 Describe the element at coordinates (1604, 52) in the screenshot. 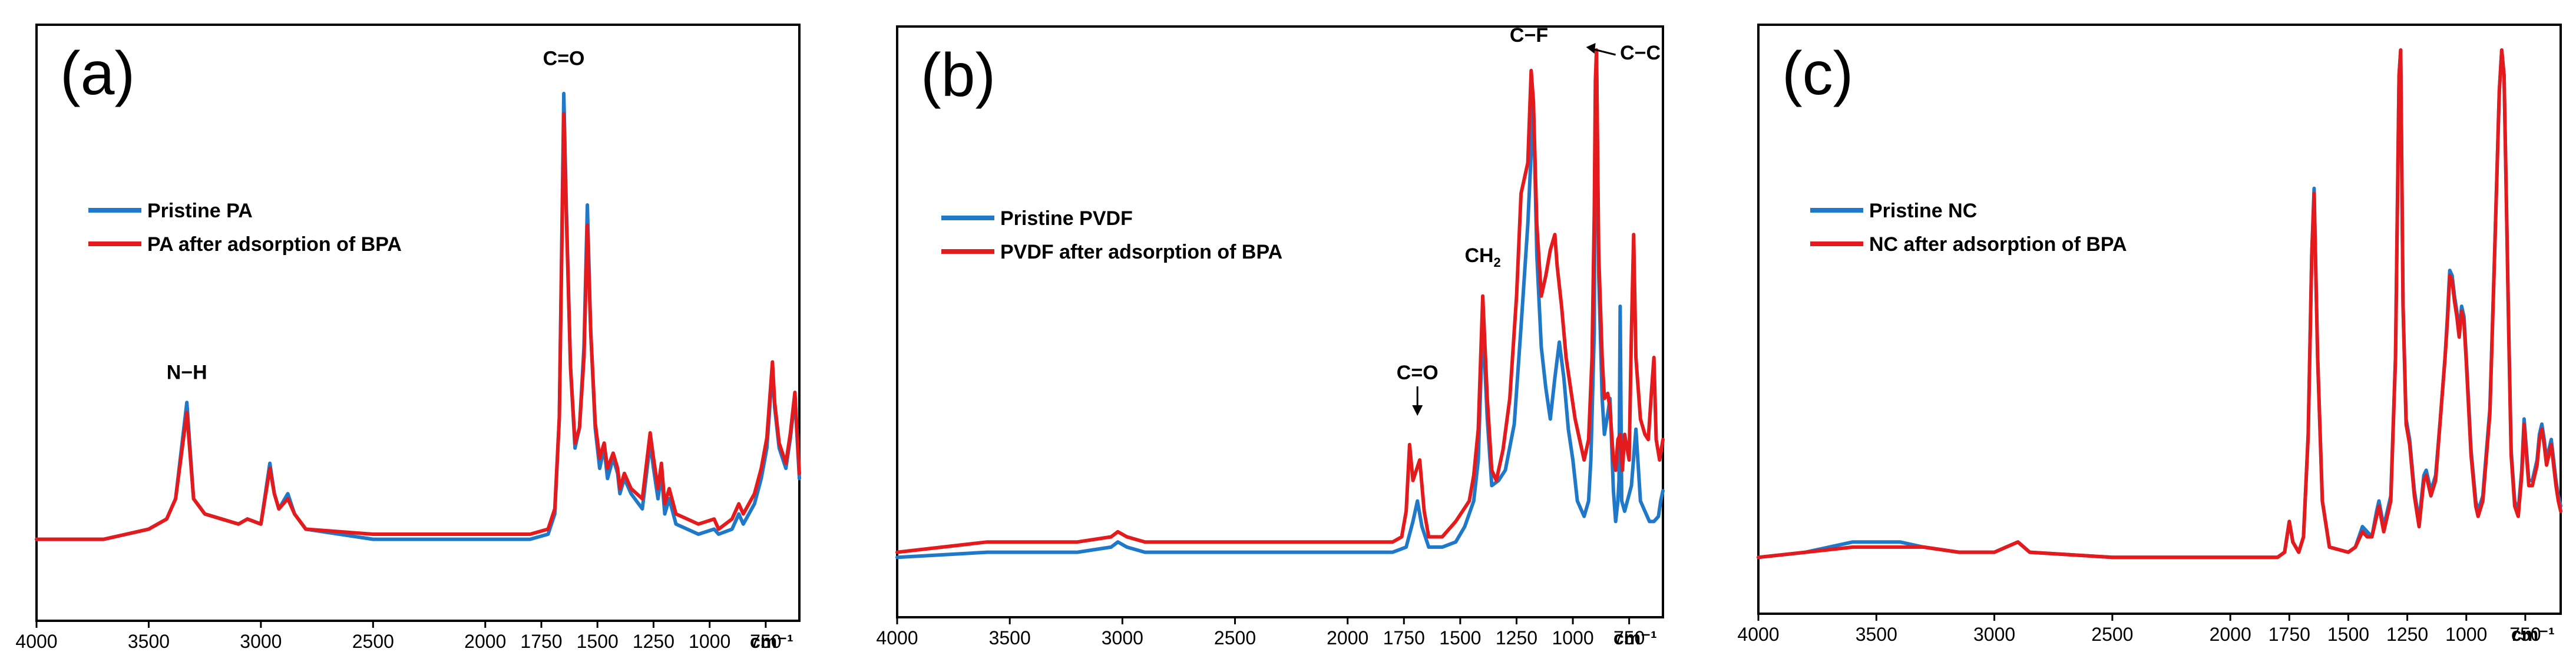

I see `annotation-arrow-shaft` at that location.